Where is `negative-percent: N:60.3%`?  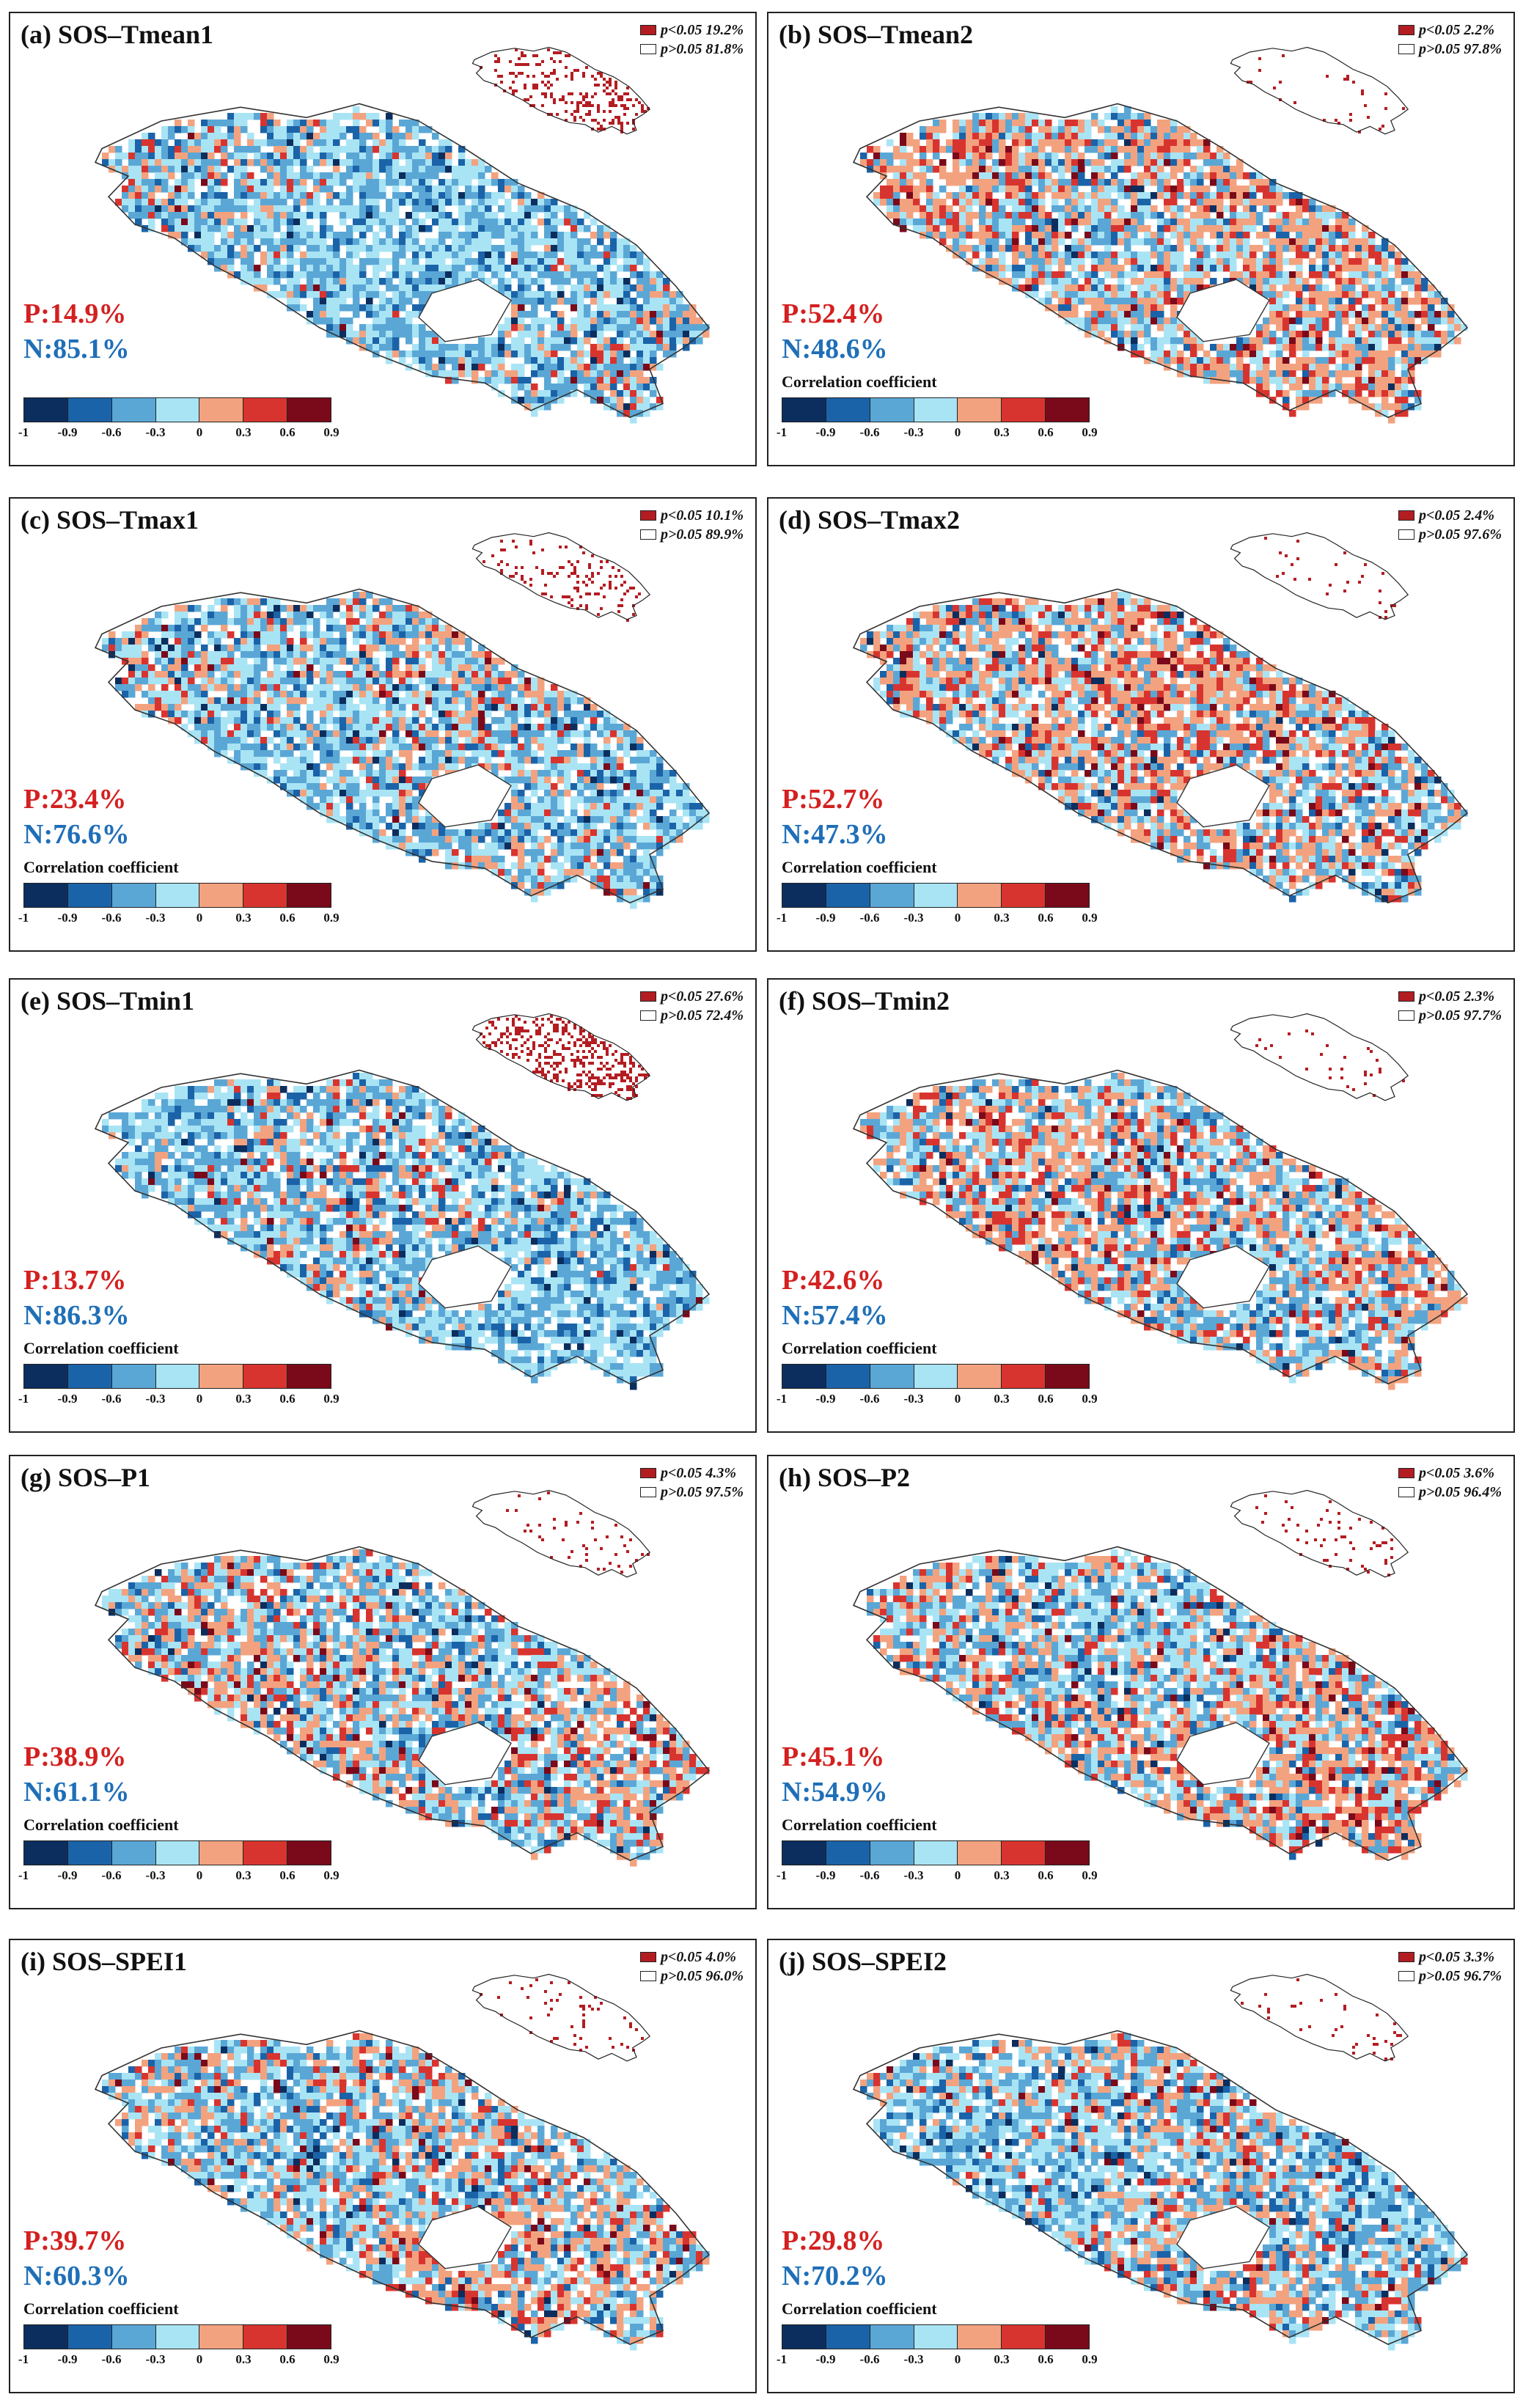 negative-percent: N:60.3% is located at coordinates (76, 2276).